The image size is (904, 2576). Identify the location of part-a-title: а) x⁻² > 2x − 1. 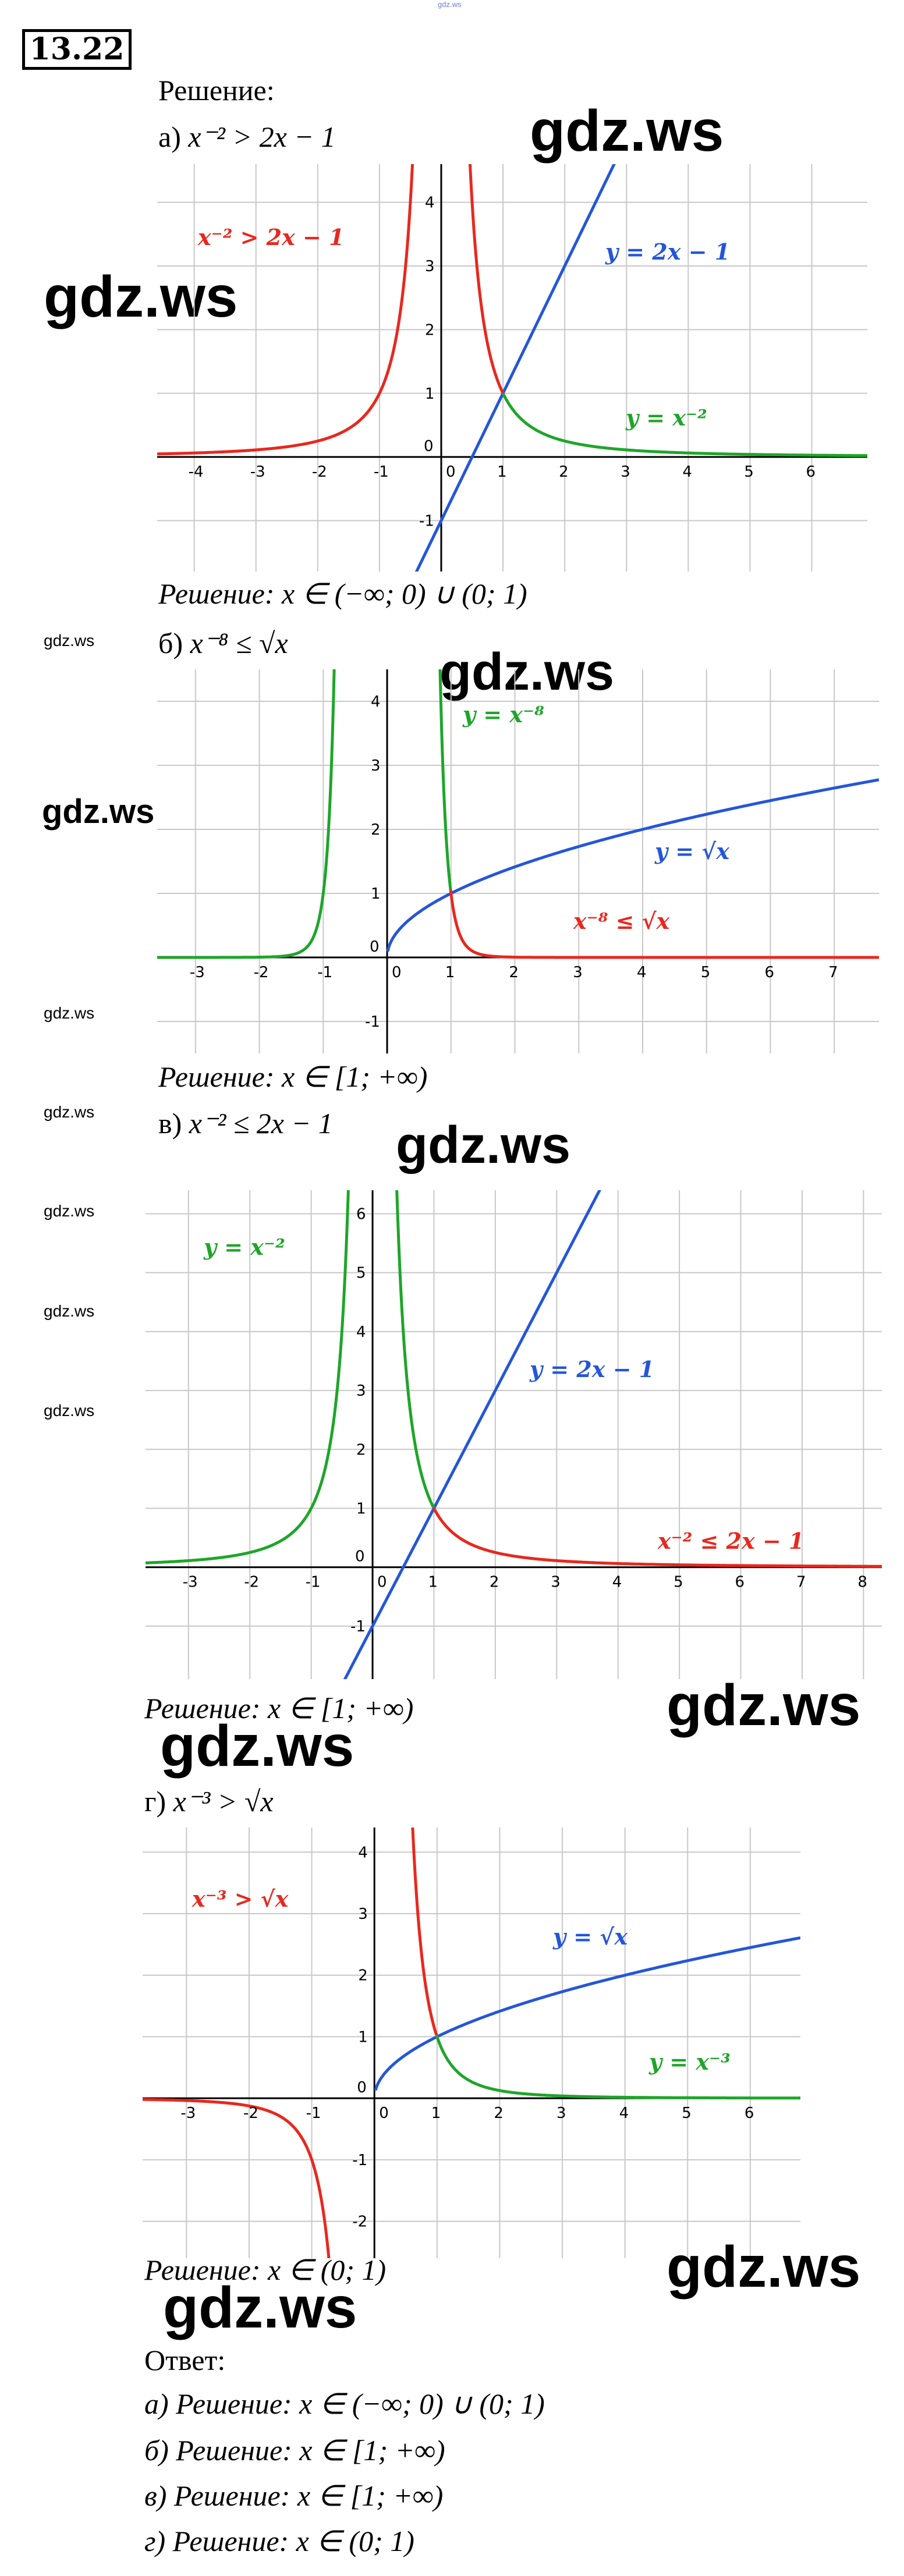
(247, 137).